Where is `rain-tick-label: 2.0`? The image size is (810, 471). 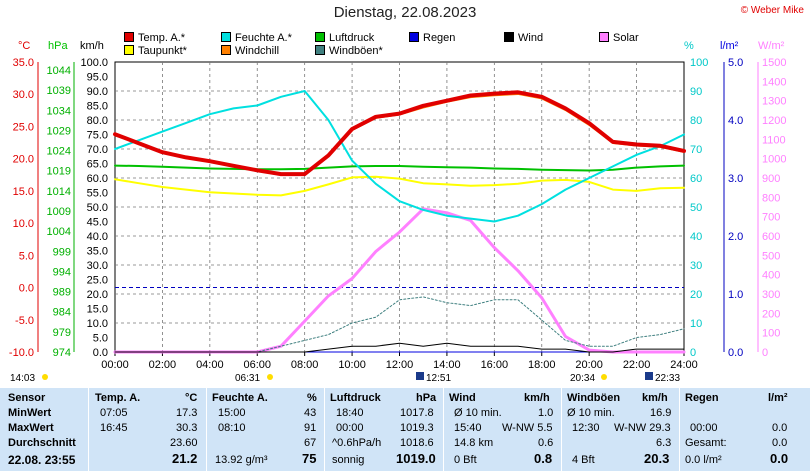 rain-tick-label: 2.0 is located at coordinates (735, 237).